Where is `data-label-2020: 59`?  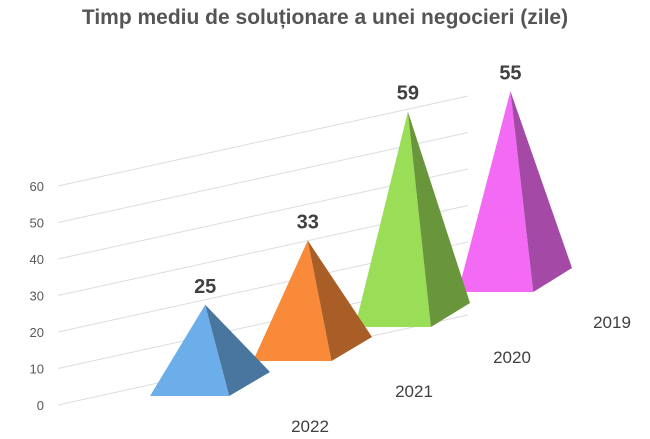
data-label-2020: 59 is located at coordinates (408, 94).